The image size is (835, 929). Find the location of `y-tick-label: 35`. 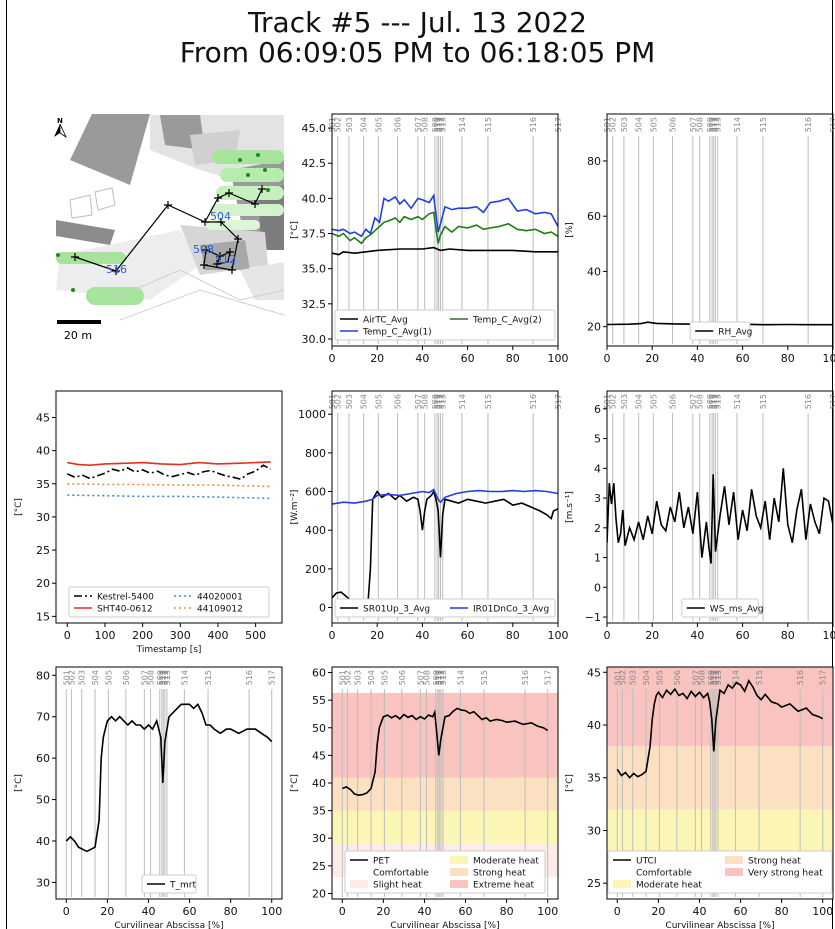

y-tick-label: 35 is located at coordinates (594, 778).